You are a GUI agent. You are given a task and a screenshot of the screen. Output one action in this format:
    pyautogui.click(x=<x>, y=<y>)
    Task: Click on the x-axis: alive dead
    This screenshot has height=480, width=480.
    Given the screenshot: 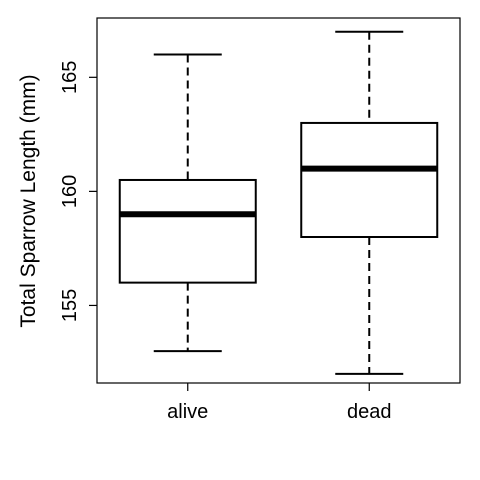 What is the action you would take?
    pyautogui.click(x=279, y=403)
    